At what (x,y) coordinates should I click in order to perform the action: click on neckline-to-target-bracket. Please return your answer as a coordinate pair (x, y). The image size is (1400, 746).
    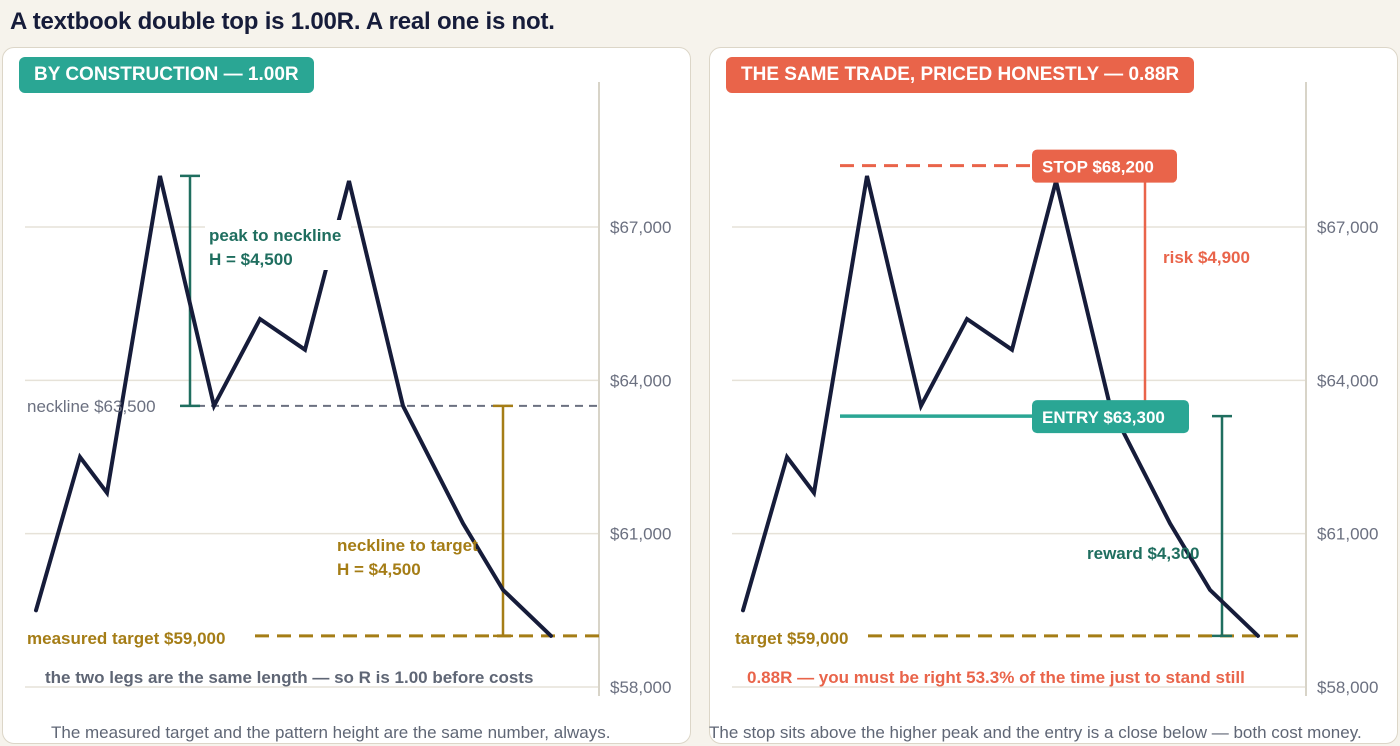
    Looking at the image, I should click on (503, 521).